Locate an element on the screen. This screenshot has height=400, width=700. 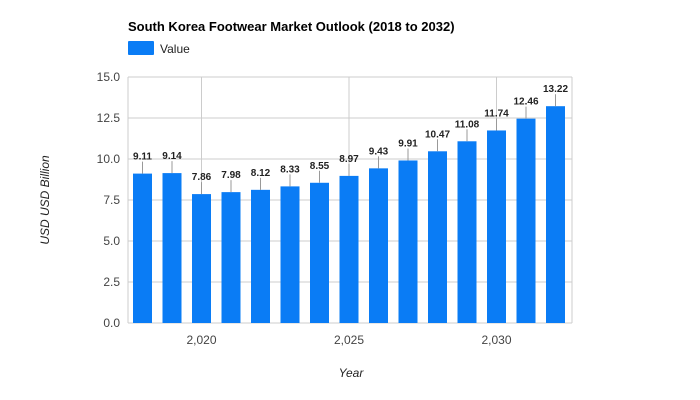
y-tick-label: 15.0 is located at coordinates (109, 77).